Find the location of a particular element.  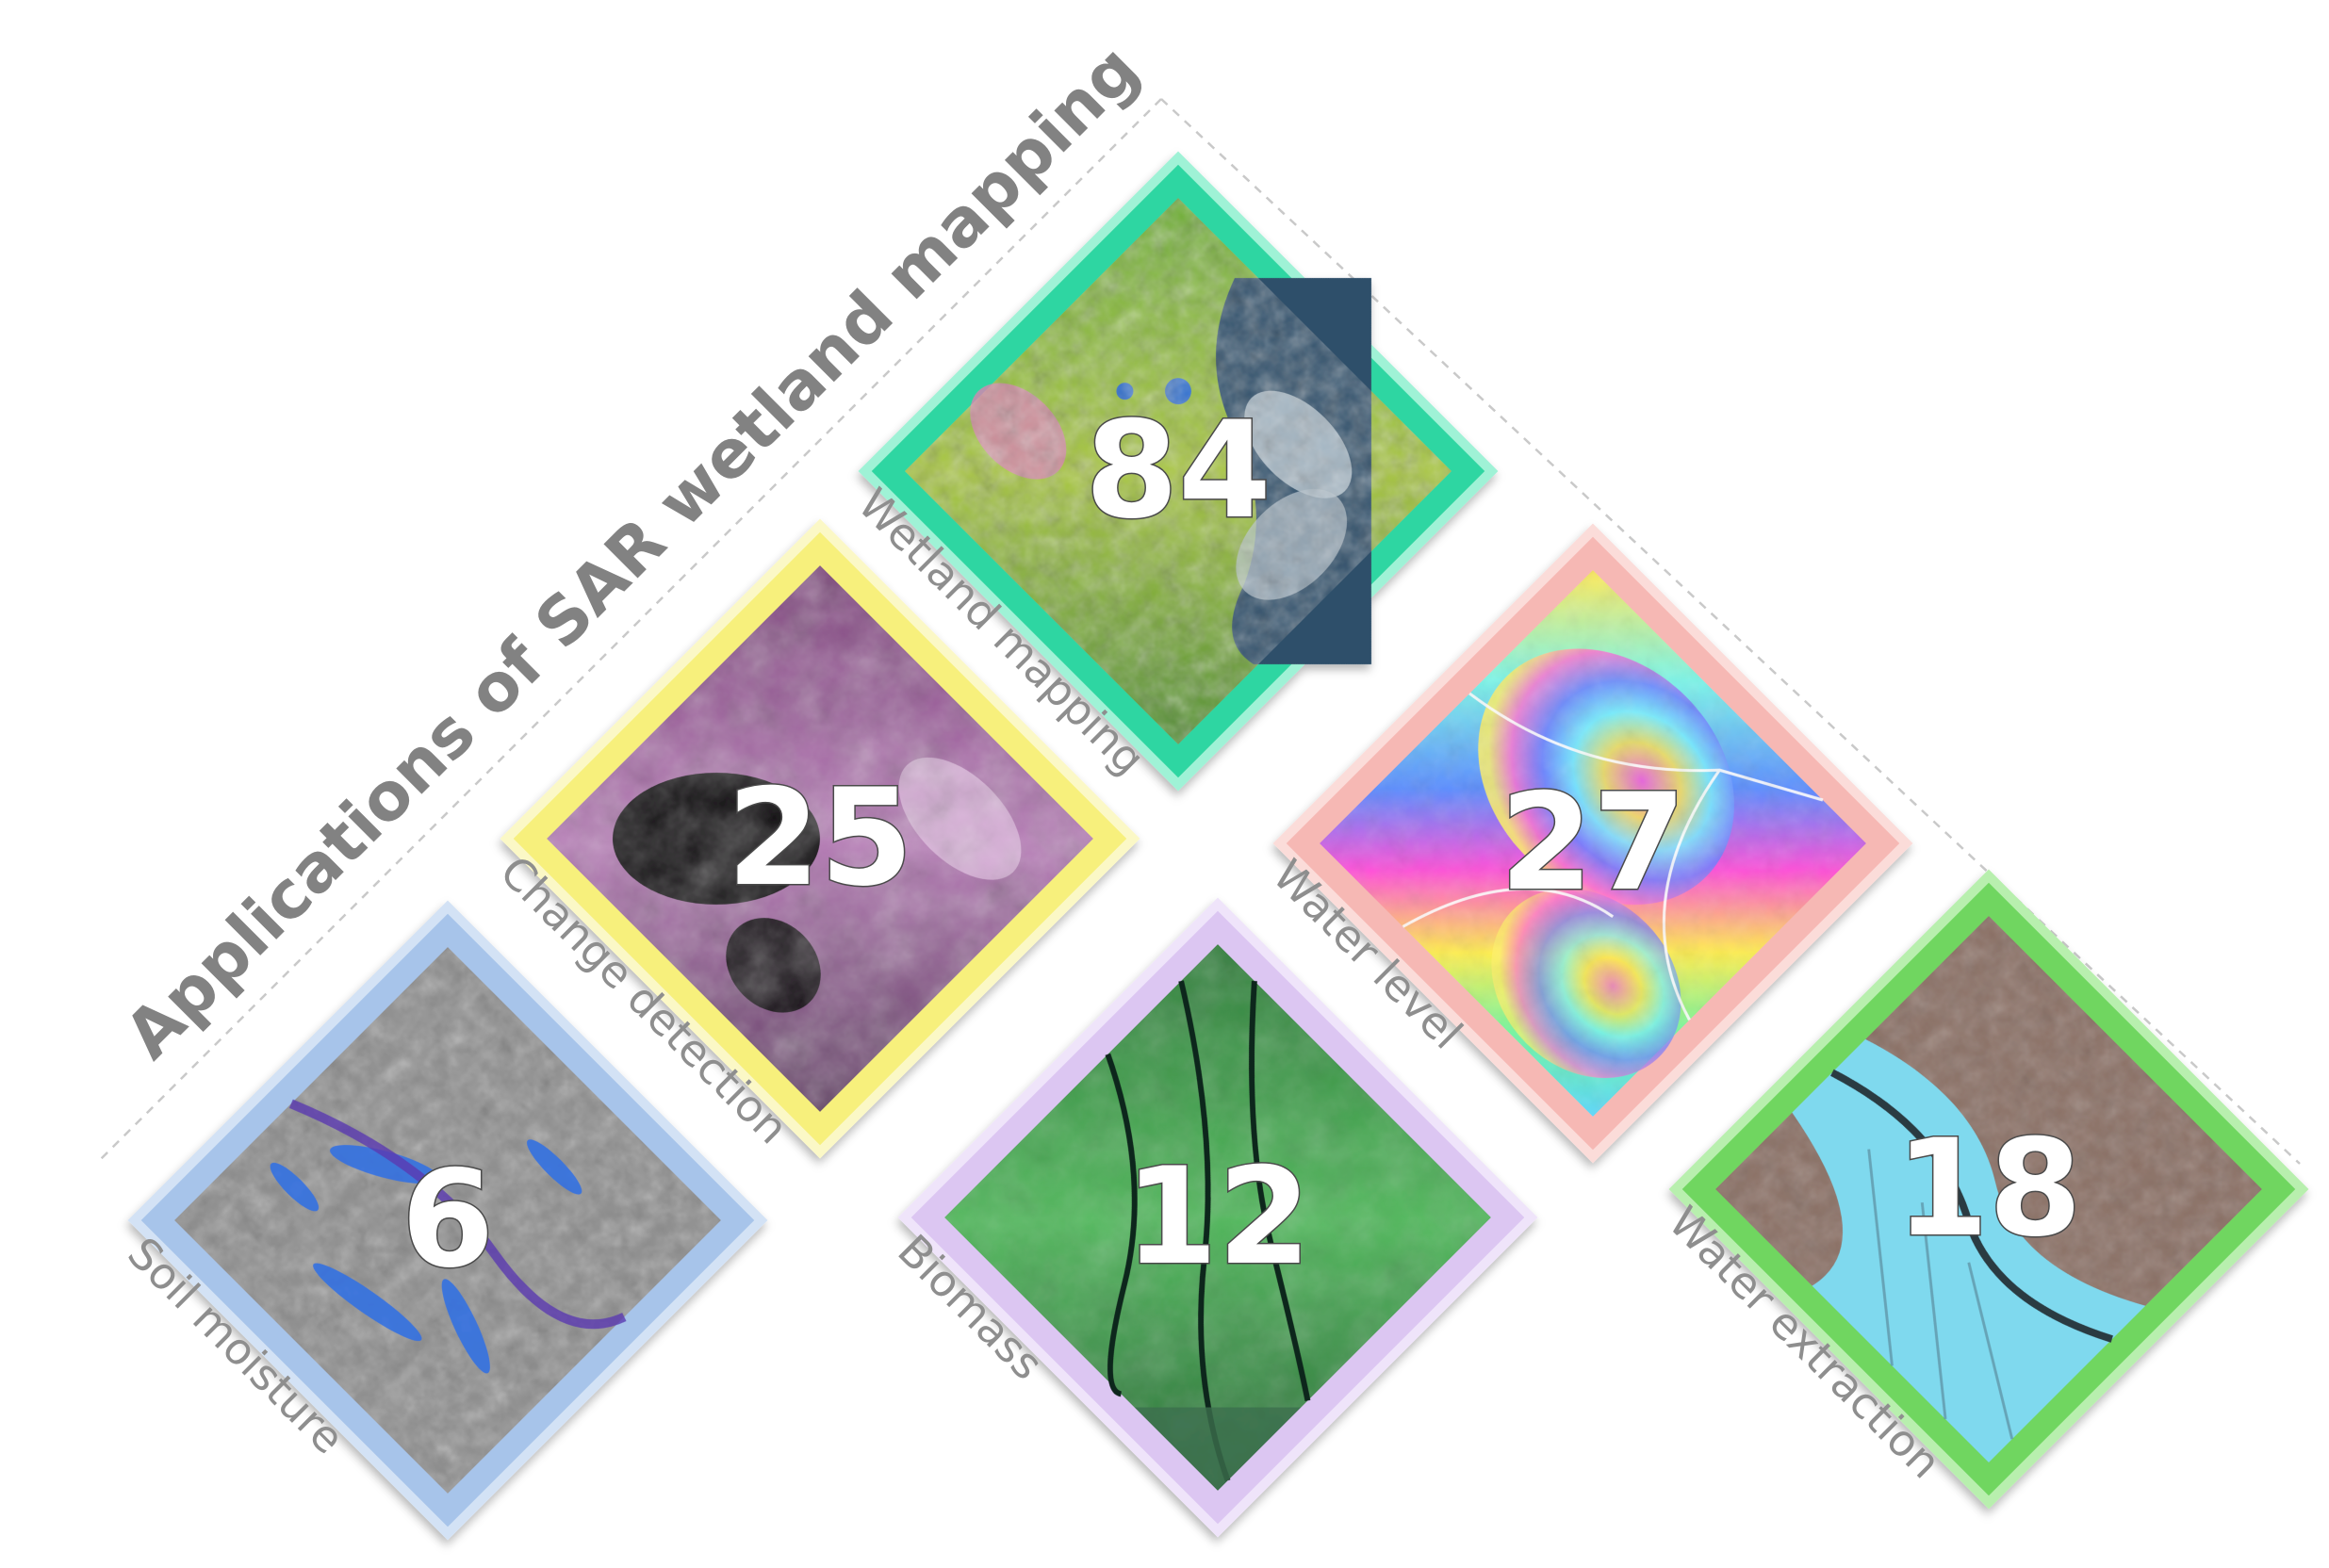

count-wetland-mapping: 84 is located at coordinates (1178, 471).